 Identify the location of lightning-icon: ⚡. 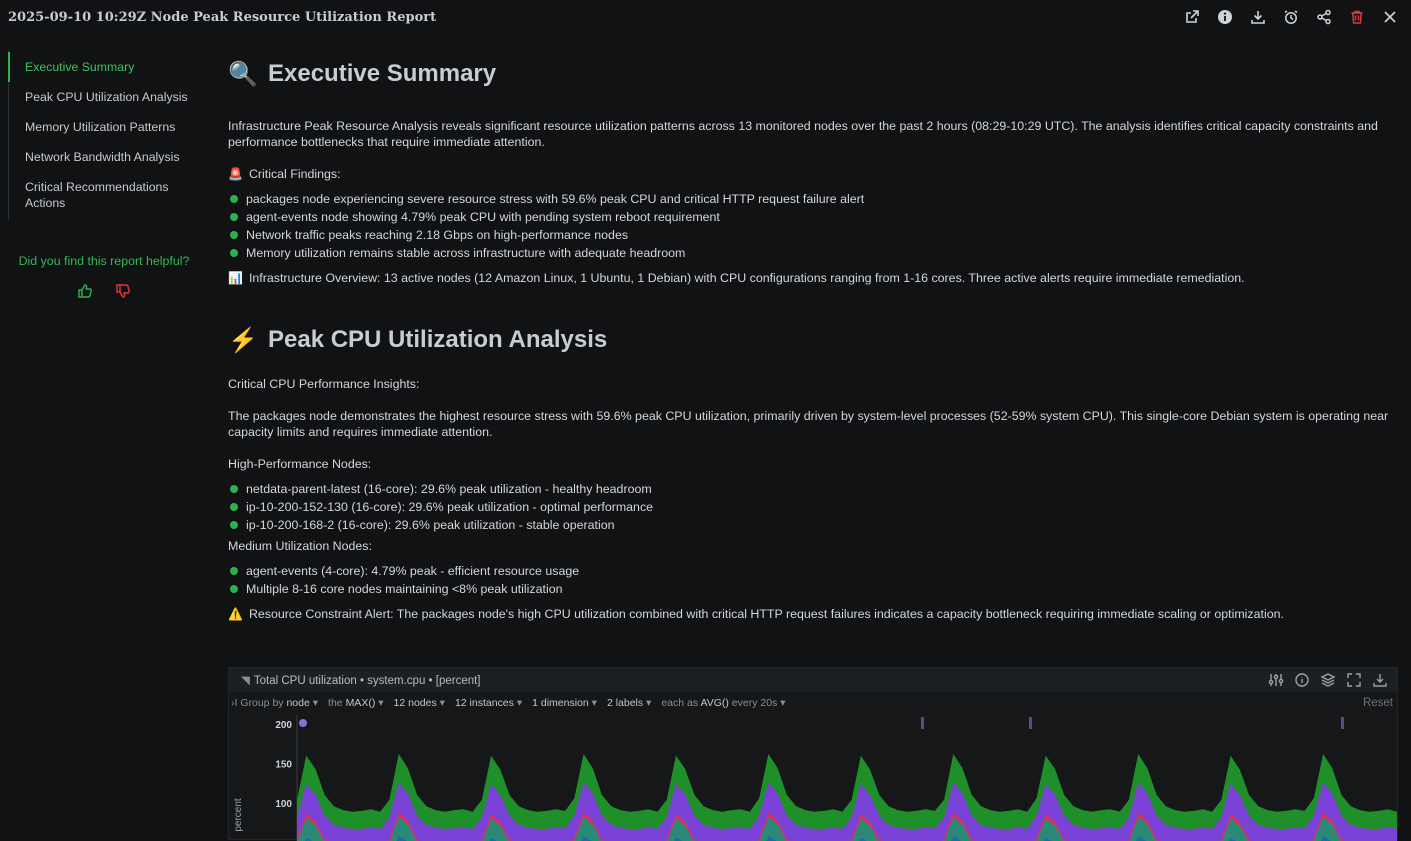
(243, 340).